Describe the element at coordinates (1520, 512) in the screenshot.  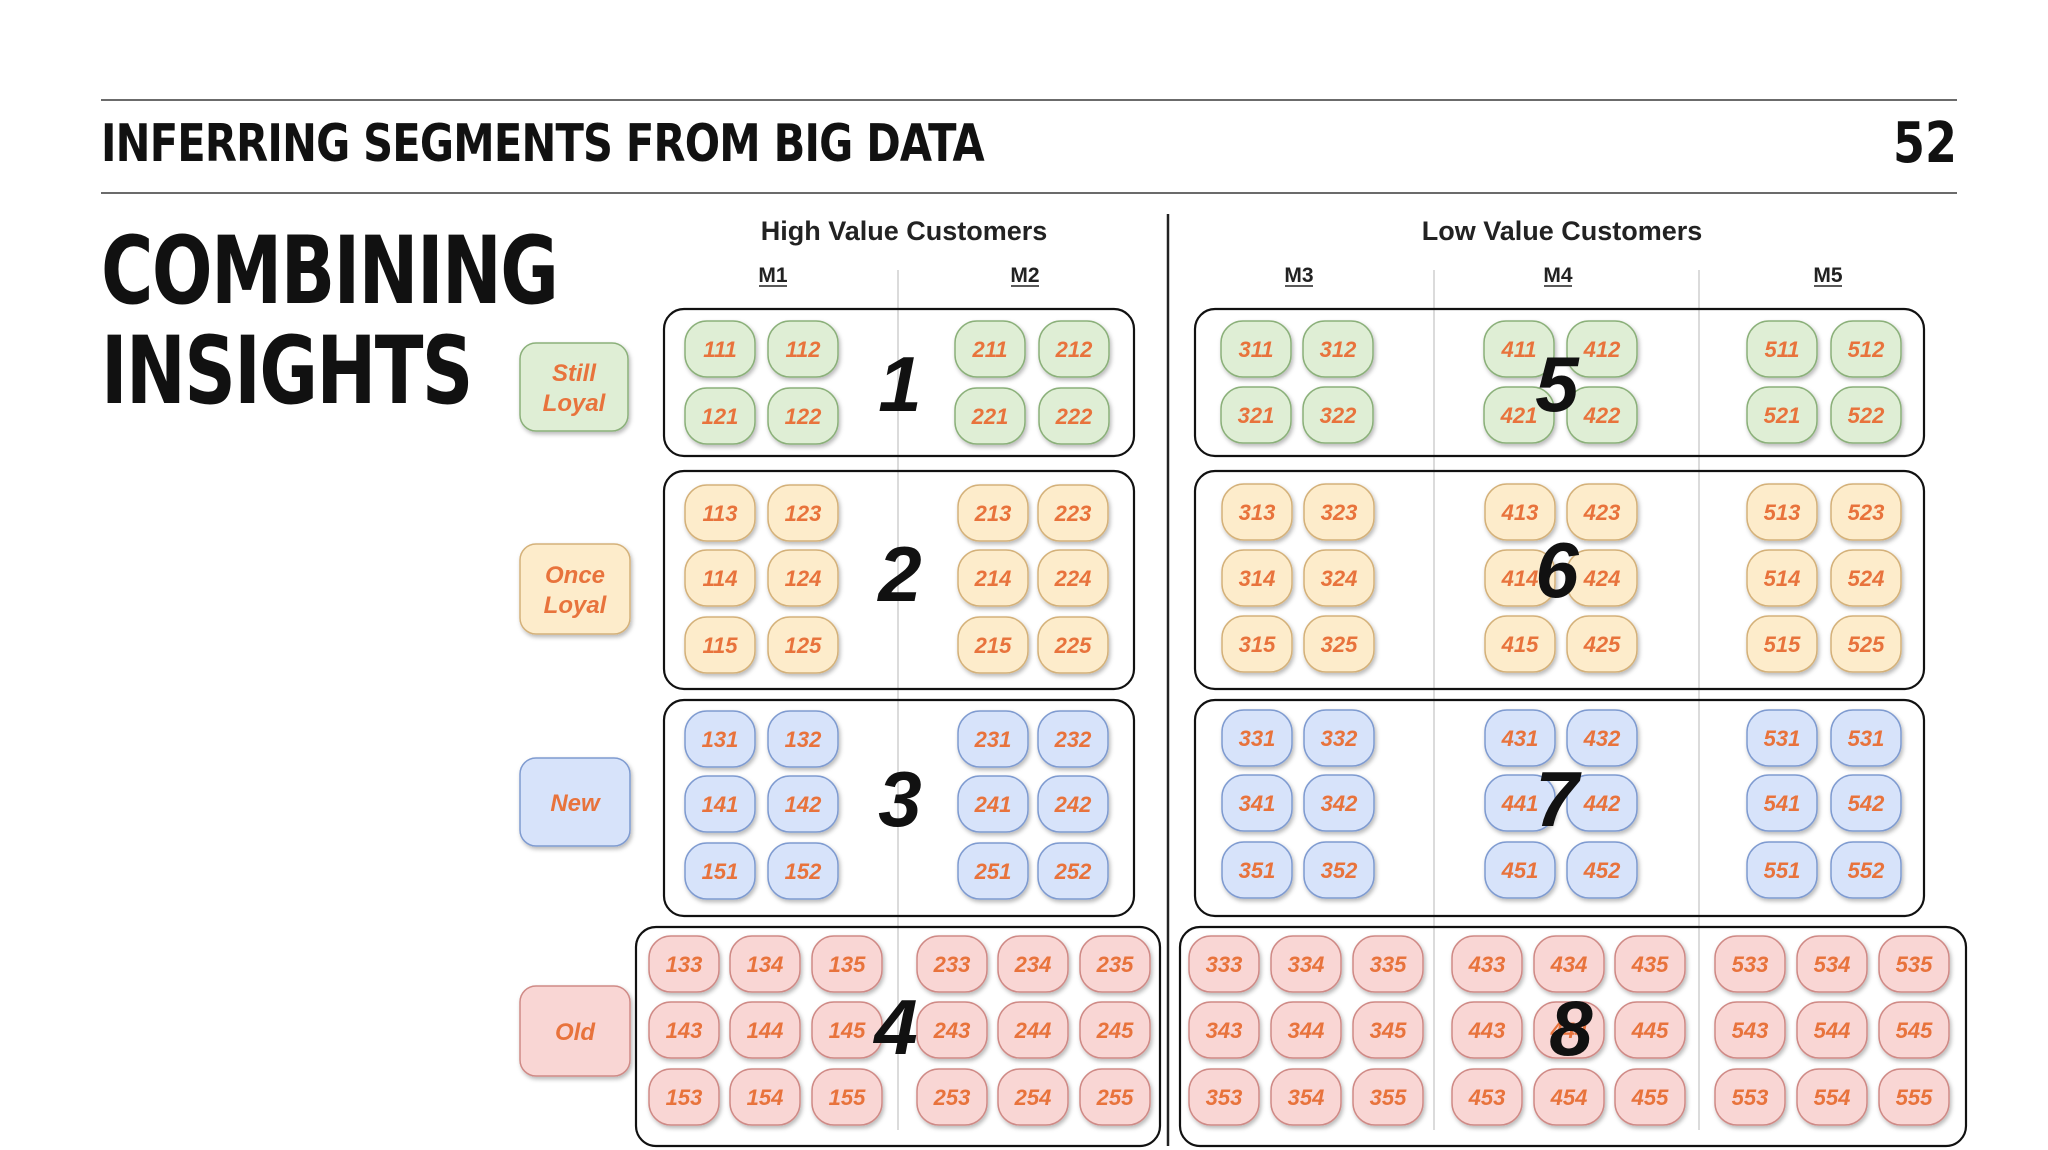
I see `cell-413: 413` at that location.